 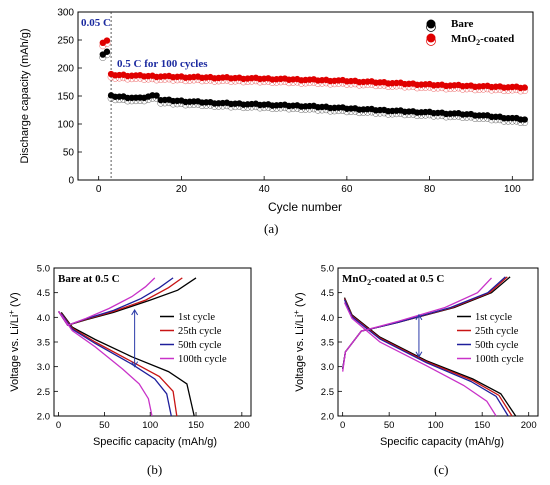 What do you see at coordinates (69, 153) in the screenshot?
I see `y-tick-label: 50` at bounding box center [69, 153].